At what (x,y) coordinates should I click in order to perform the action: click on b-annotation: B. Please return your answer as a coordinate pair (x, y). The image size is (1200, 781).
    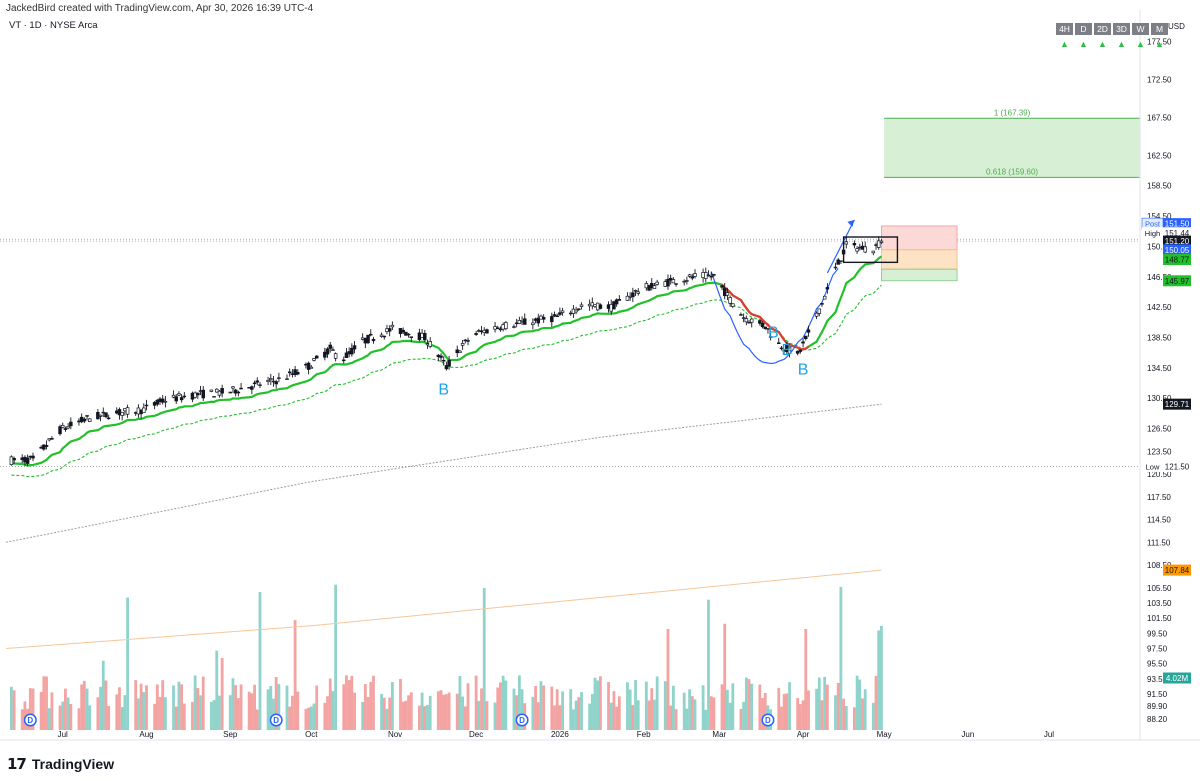
    Looking at the image, I should click on (787, 350).